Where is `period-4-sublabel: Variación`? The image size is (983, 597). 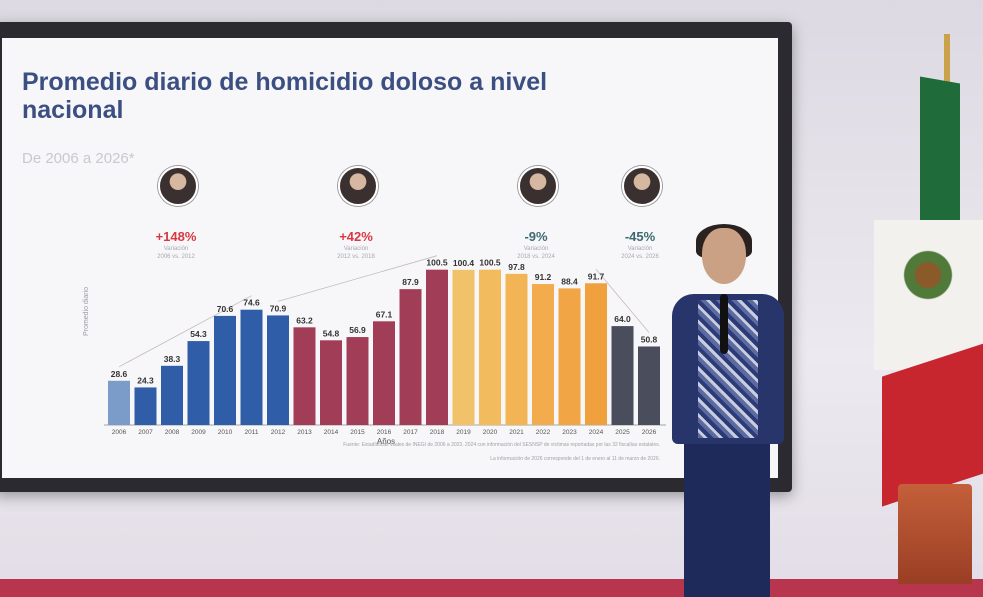 period-4-sublabel: Variación is located at coordinates (640, 249).